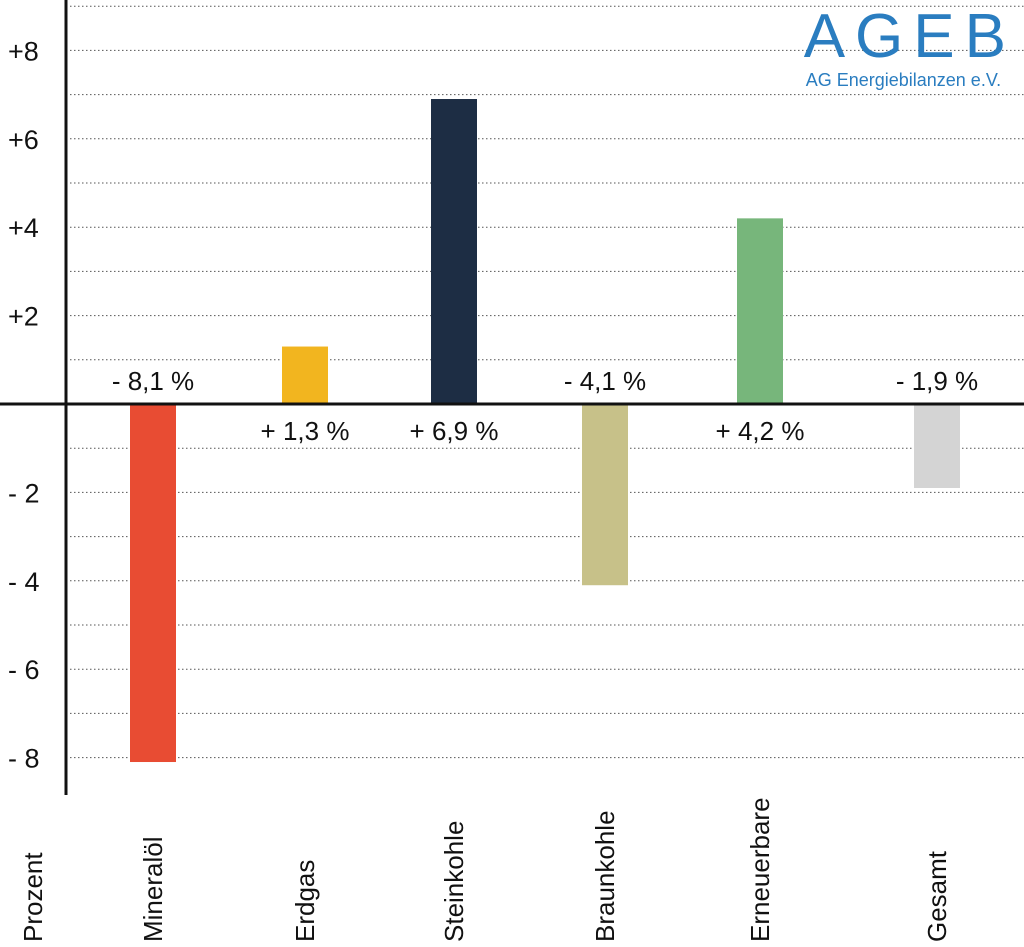  What do you see at coordinates (24, 493) in the screenshot?
I see `y-tick-label: - 2` at bounding box center [24, 493].